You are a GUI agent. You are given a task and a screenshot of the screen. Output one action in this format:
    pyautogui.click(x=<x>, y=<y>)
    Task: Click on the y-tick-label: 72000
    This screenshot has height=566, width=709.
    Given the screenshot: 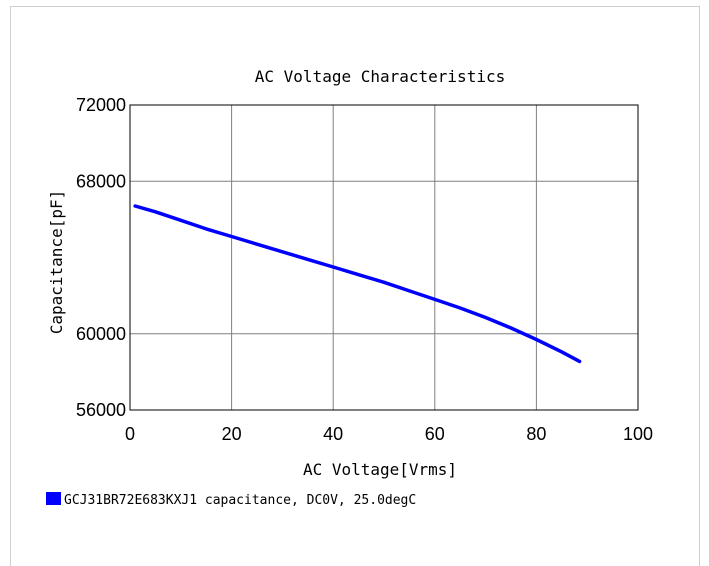 What is the action you would take?
    pyautogui.click(x=101, y=105)
    